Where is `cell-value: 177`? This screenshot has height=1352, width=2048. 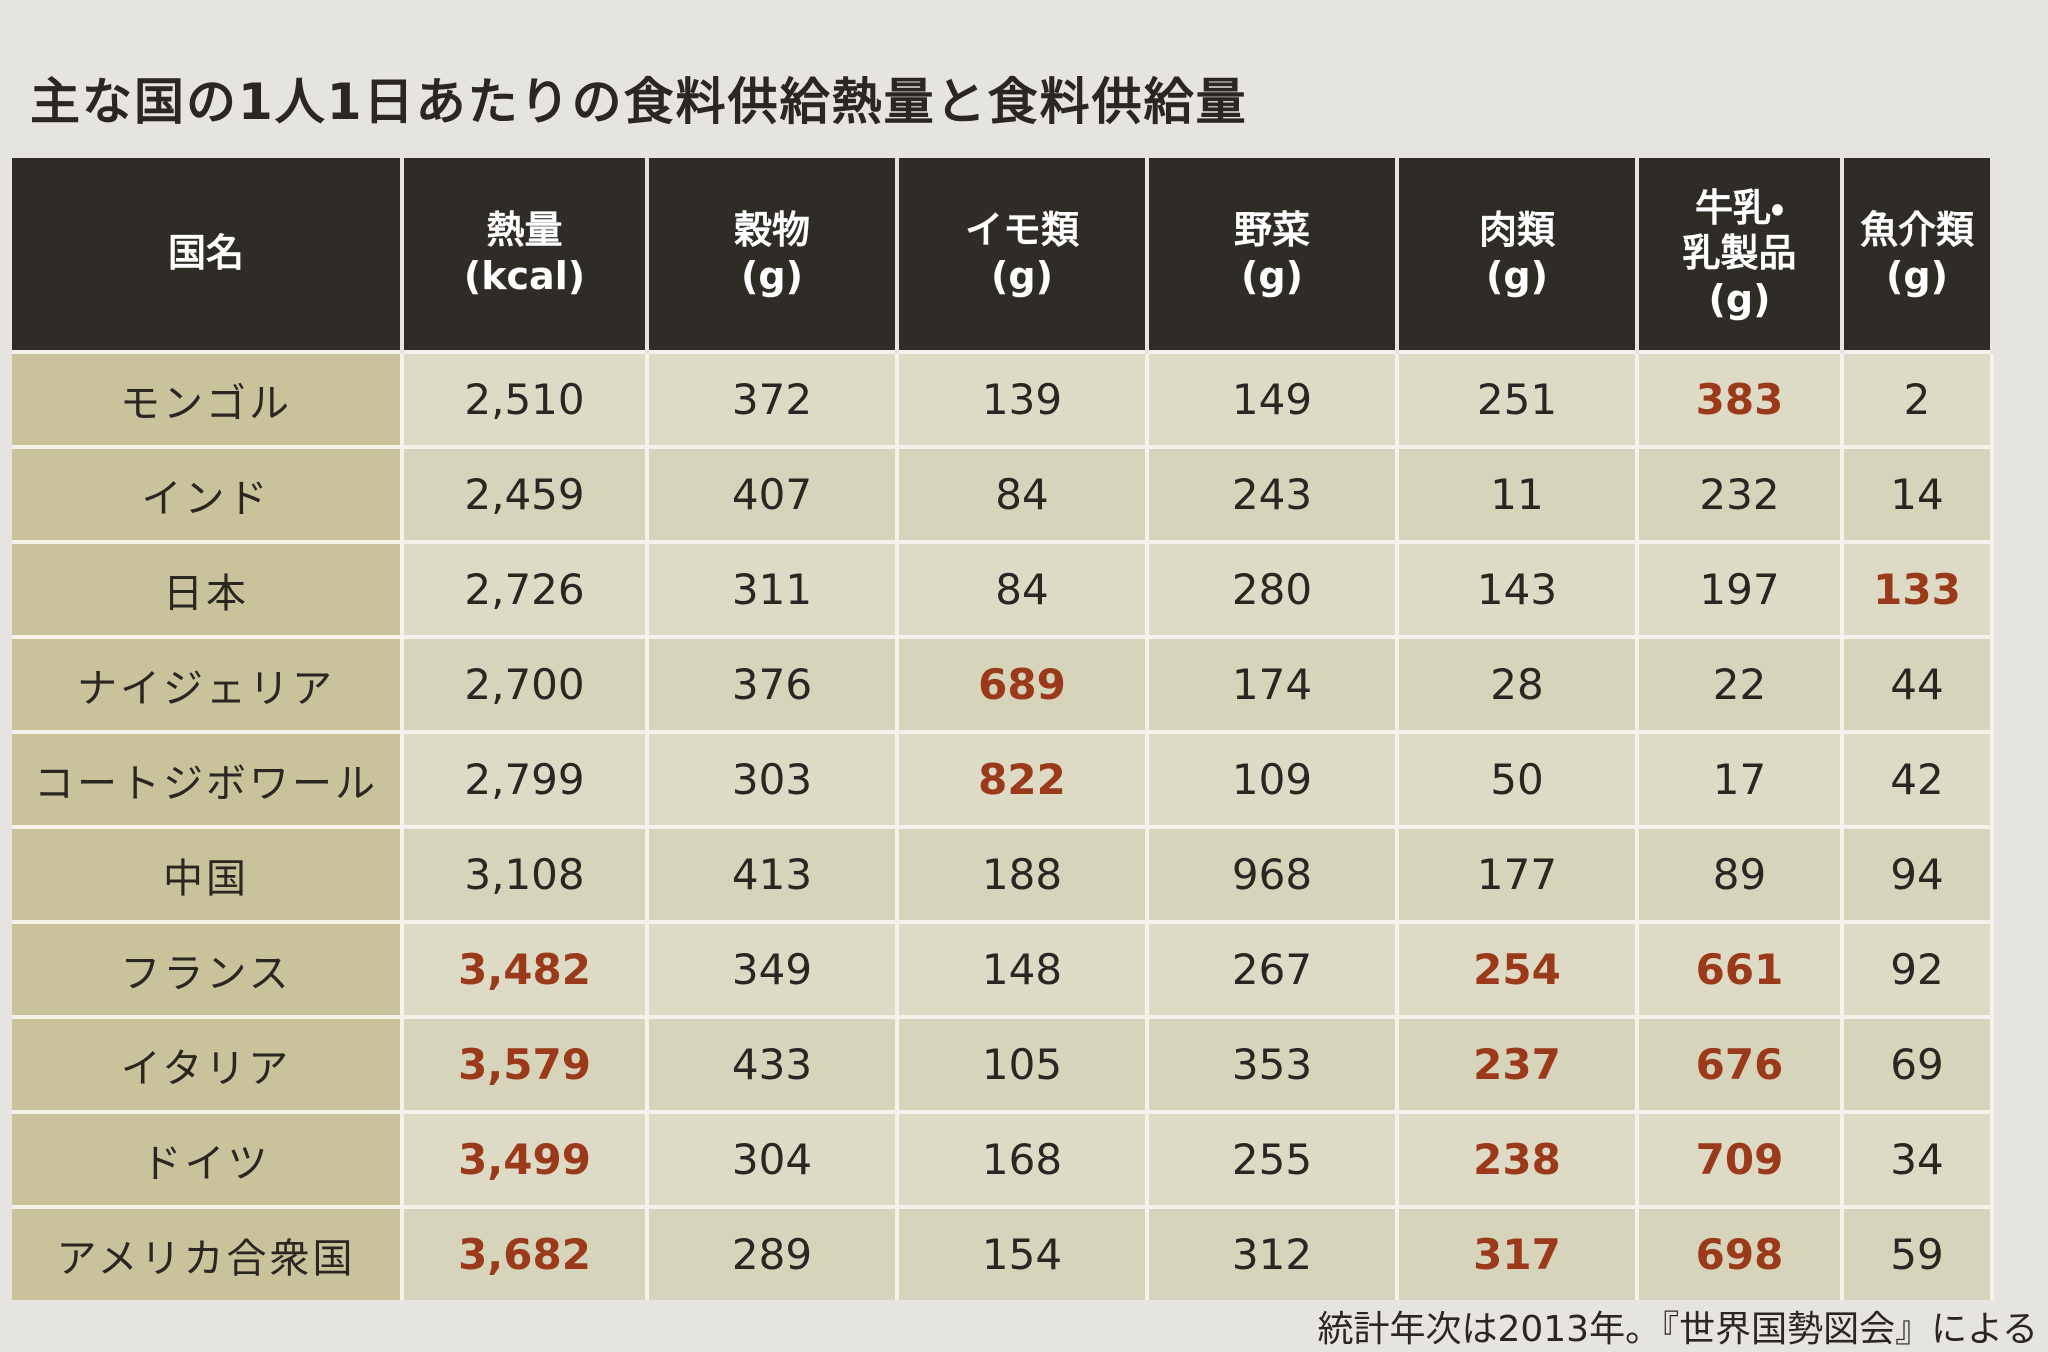 cell-value: 177 is located at coordinates (1518, 873).